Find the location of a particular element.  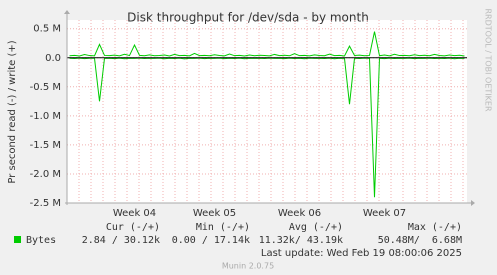

x-arrow is located at coordinates (473, 203).